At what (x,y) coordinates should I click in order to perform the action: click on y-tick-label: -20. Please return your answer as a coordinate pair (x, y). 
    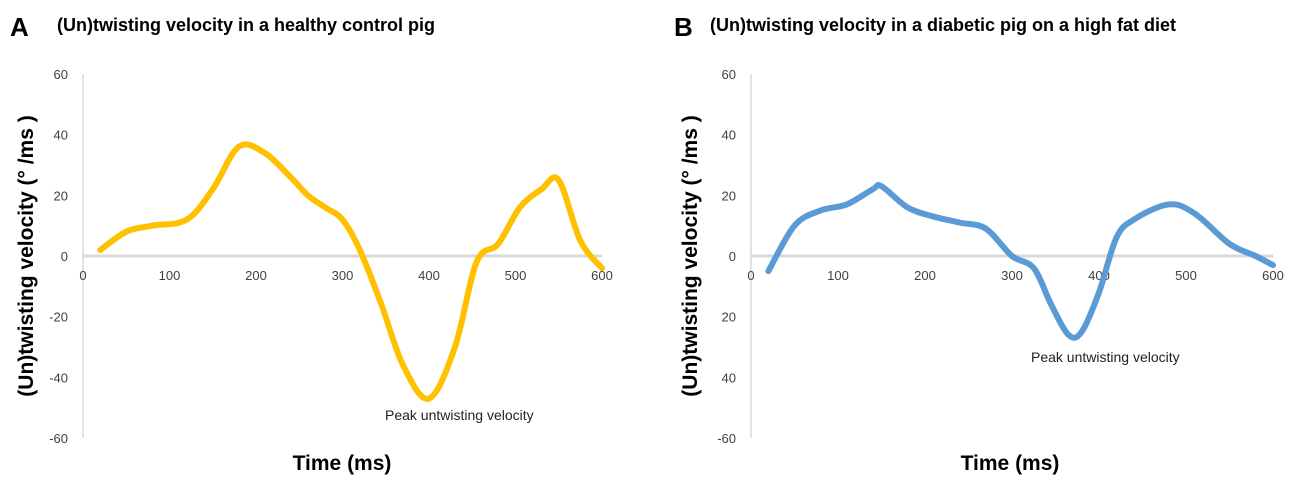
    Looking at the image, I should click on (58, 317).